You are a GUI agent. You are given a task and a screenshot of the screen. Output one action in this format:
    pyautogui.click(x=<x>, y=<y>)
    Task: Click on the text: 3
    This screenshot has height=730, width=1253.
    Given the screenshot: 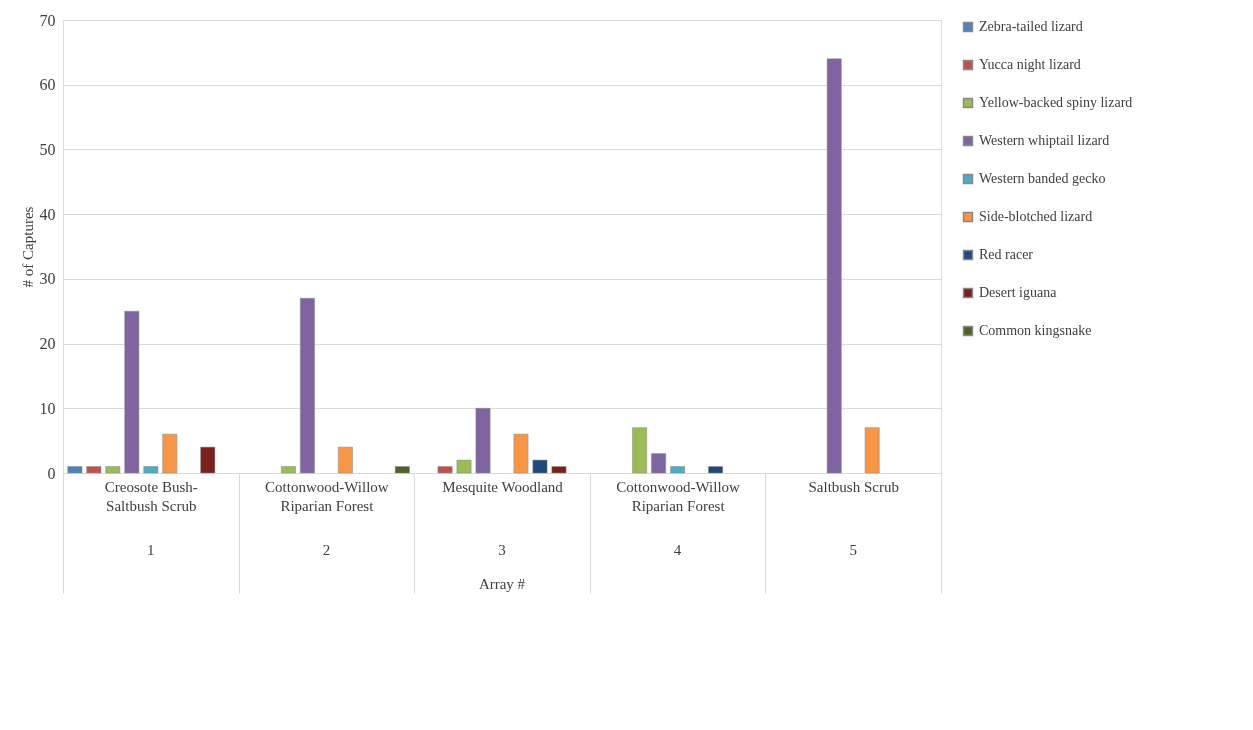 What is the action you would take?
    pyautogui.click(x=502, y=550)
    